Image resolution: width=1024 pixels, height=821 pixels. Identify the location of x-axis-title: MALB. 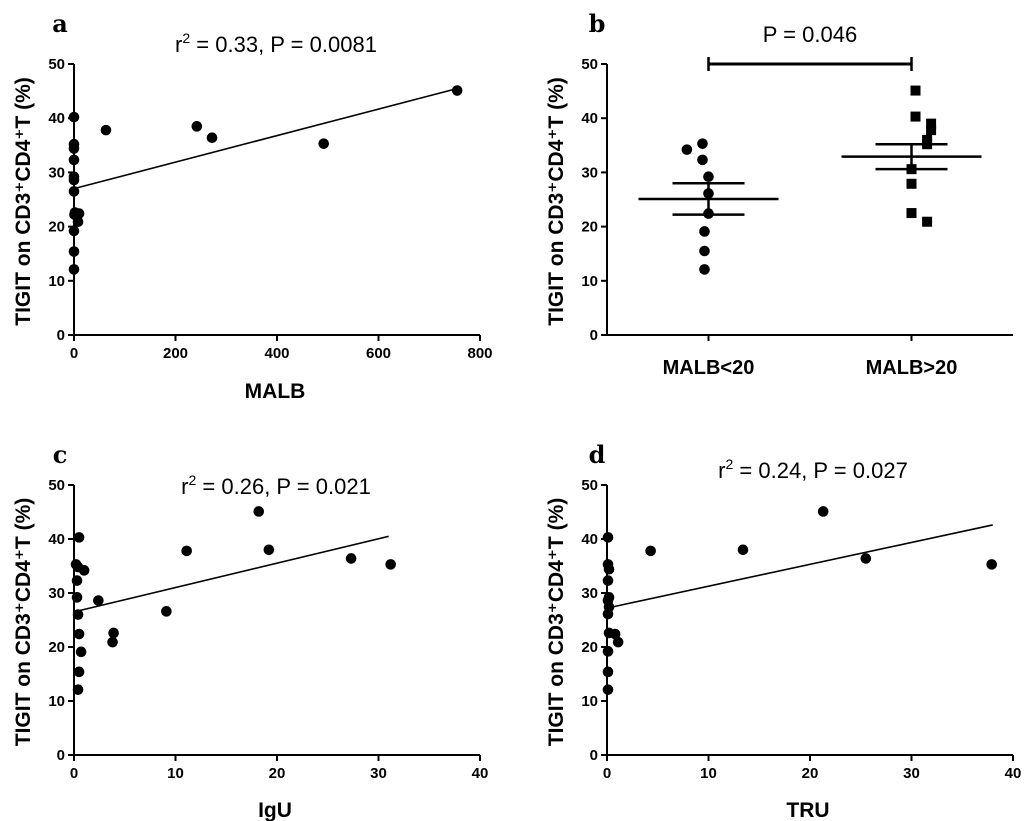
(275, 391).